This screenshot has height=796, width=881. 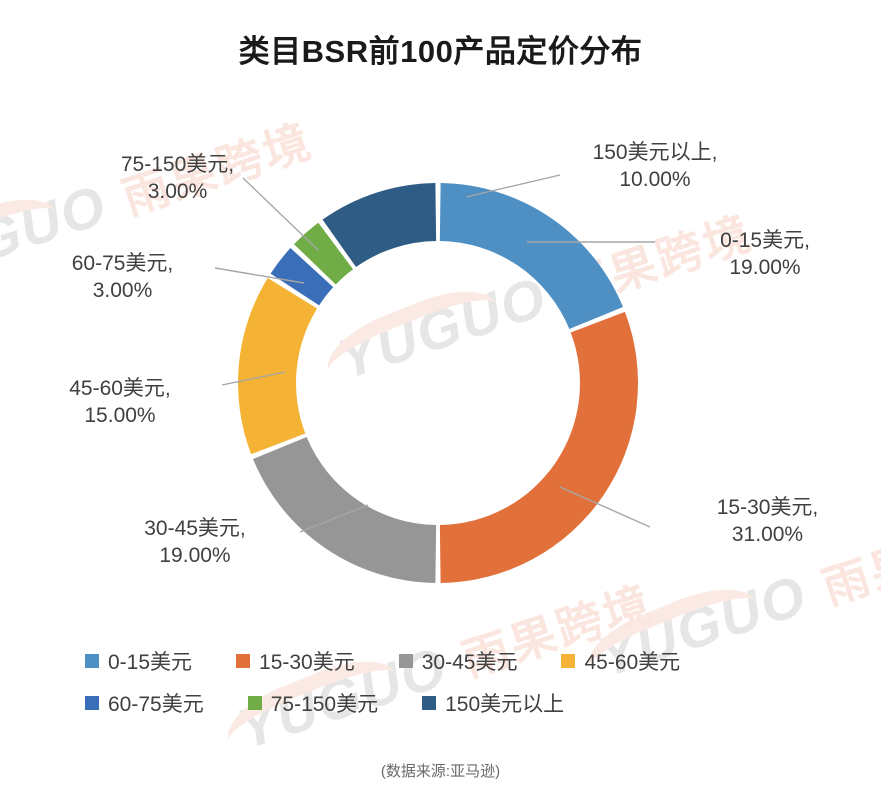 I want to click on data-label-category: 30-45美元,, so click(x=195, y=528).